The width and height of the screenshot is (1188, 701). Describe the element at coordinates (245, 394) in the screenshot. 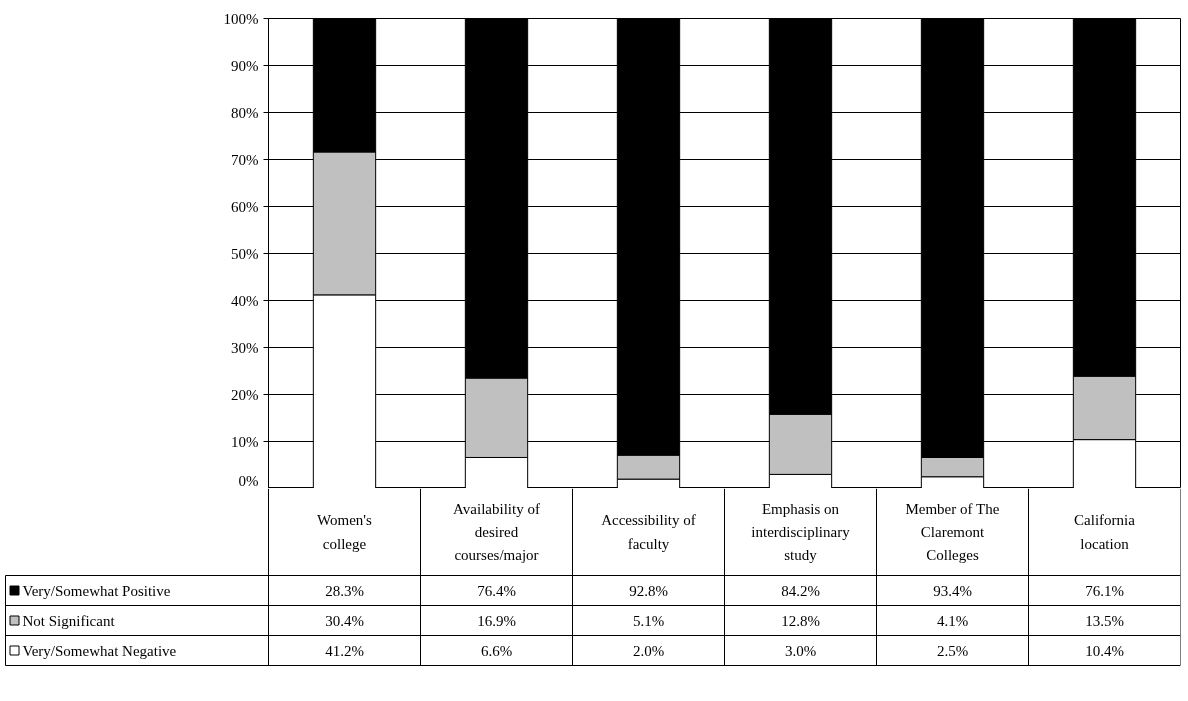

I see `y-tick-label: 20%` at that location.